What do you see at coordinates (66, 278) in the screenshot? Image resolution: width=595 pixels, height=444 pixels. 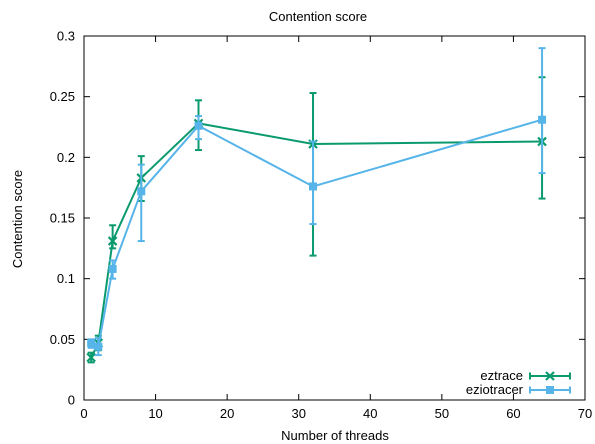 I see `y-tick-label: 0.1` at bounding box center [66, 278].